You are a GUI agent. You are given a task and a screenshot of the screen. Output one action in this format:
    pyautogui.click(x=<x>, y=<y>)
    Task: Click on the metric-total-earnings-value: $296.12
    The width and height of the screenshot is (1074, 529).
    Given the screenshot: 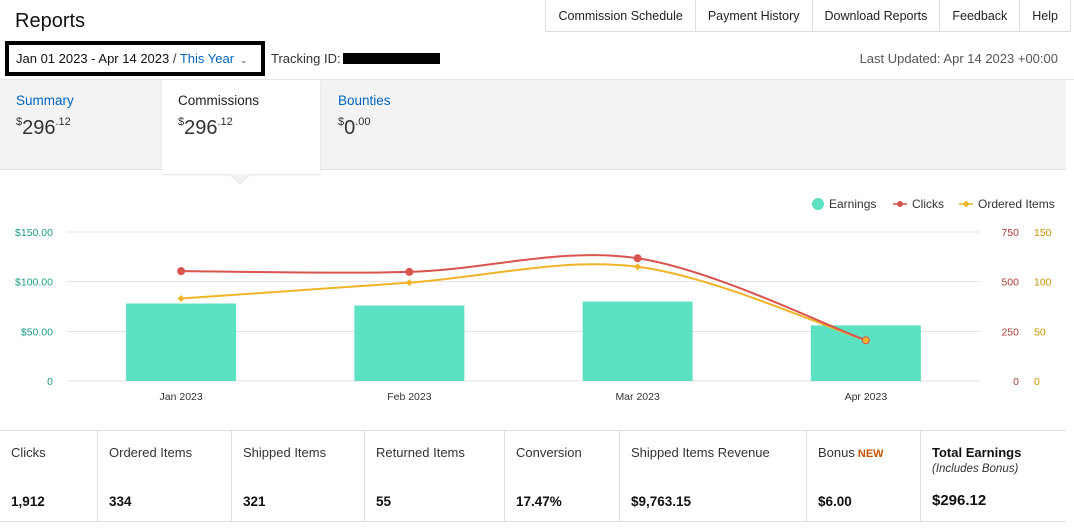 What is the action you would take?
    pyautogui.click(x=959, y=500)
    